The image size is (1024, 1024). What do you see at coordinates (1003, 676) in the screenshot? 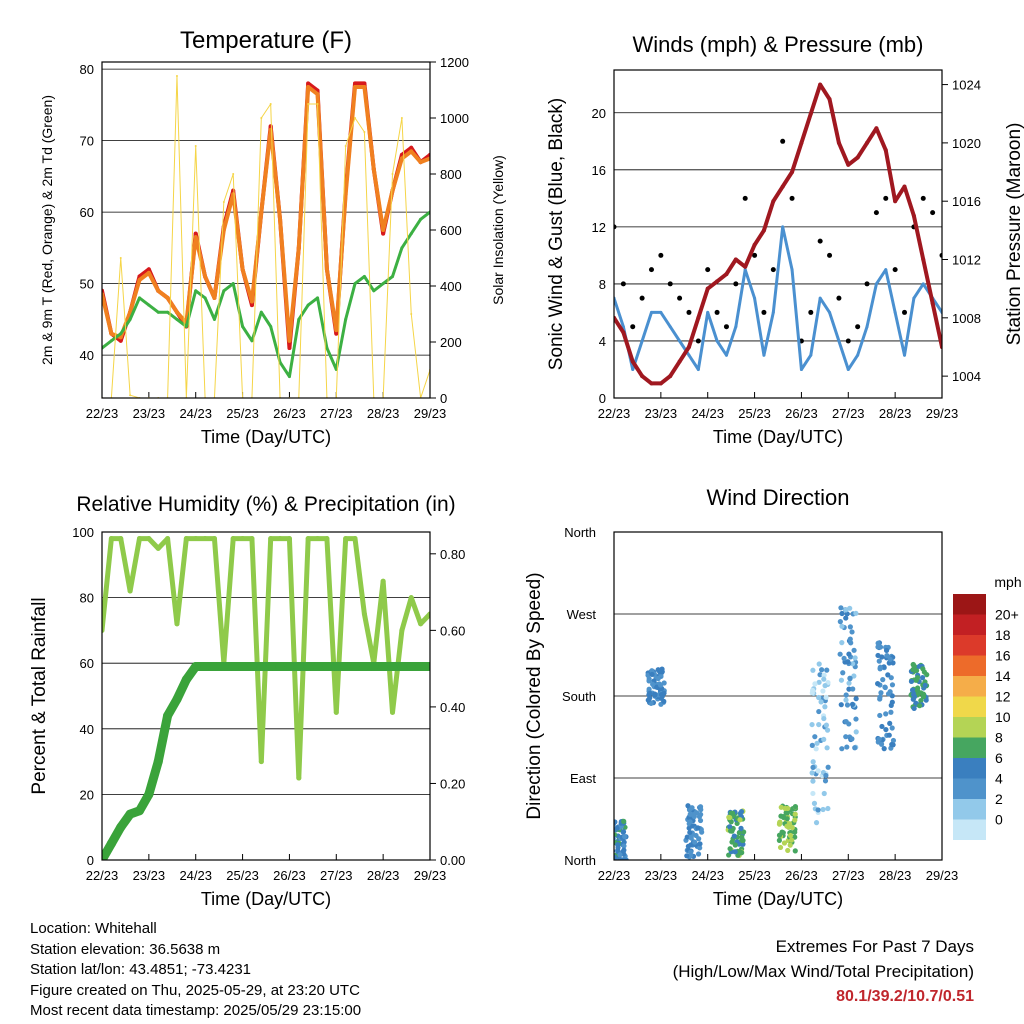
I see `legend-label: 14` at bounding box center [1003, 676].